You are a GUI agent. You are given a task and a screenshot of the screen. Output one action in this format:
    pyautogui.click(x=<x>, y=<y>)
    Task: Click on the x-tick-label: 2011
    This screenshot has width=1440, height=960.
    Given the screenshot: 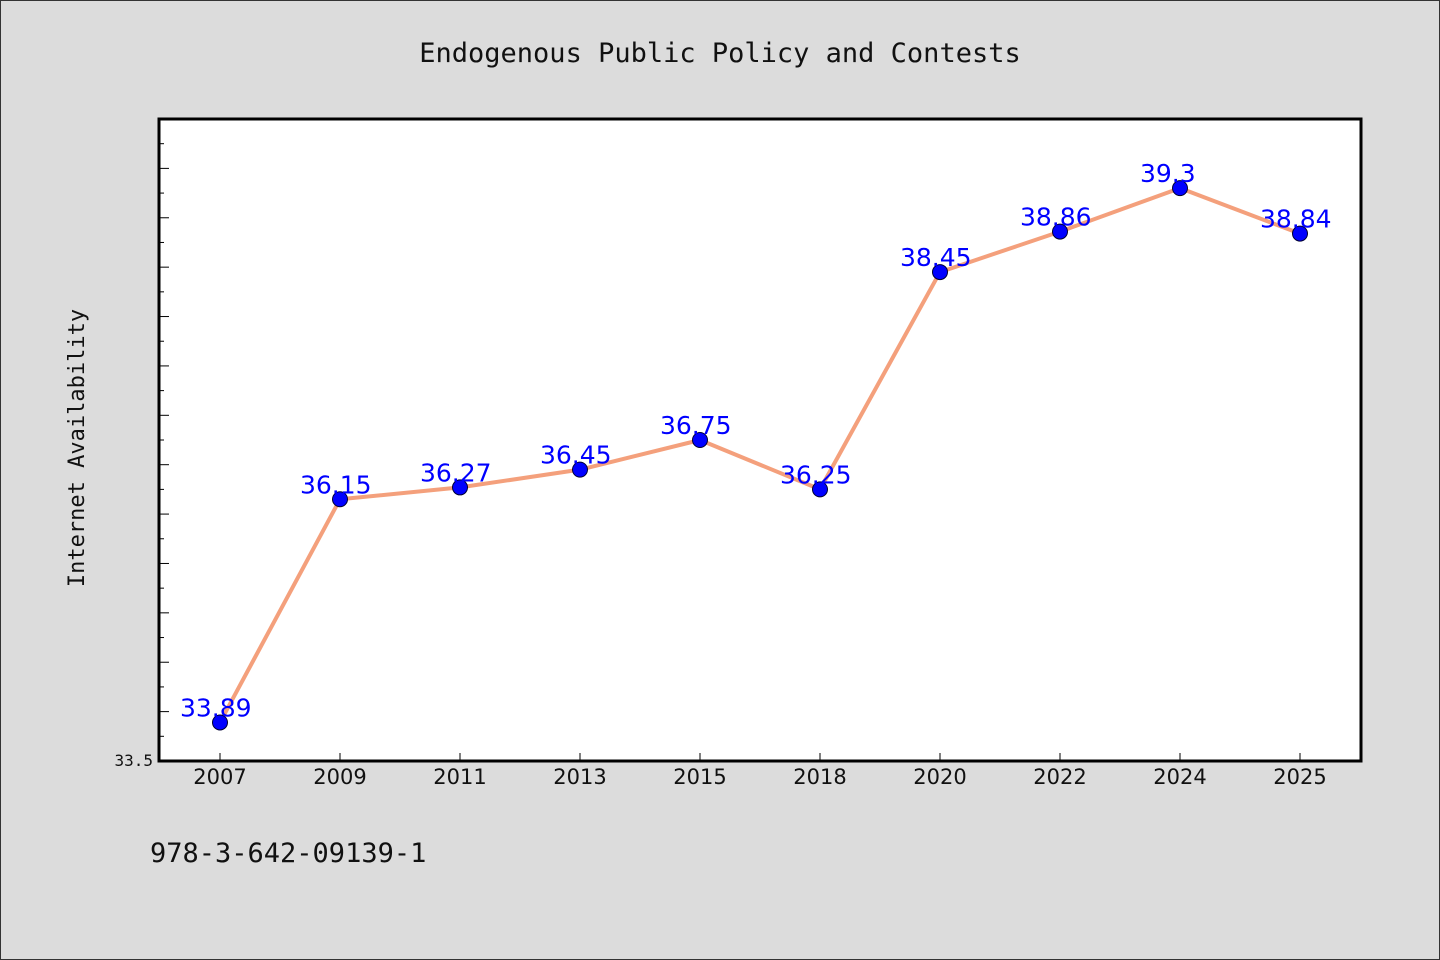 What is the action you would take?
    pyautogui.click(x=459, y=777)
    